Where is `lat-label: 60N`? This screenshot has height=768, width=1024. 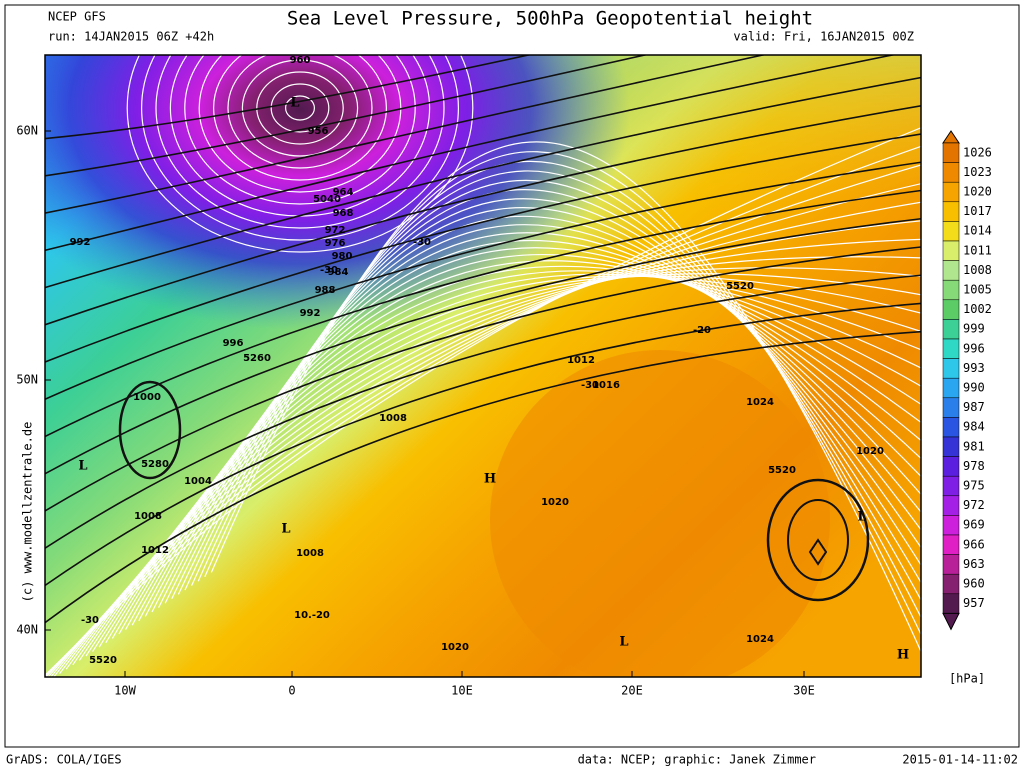 lat-label: 60N is located at coordinates (27, 131).